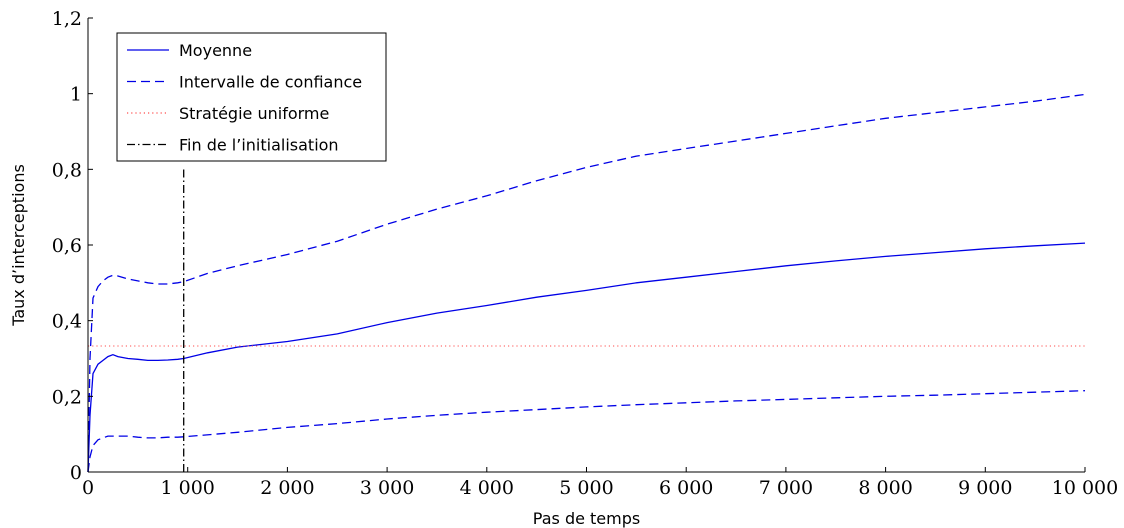 The height and width of the screenshot is (528, 1124). What do you see at coordinates (885, 488) in the screenshot?
I see `x-tick-label: 8 000` at bounding box center [885, 488].